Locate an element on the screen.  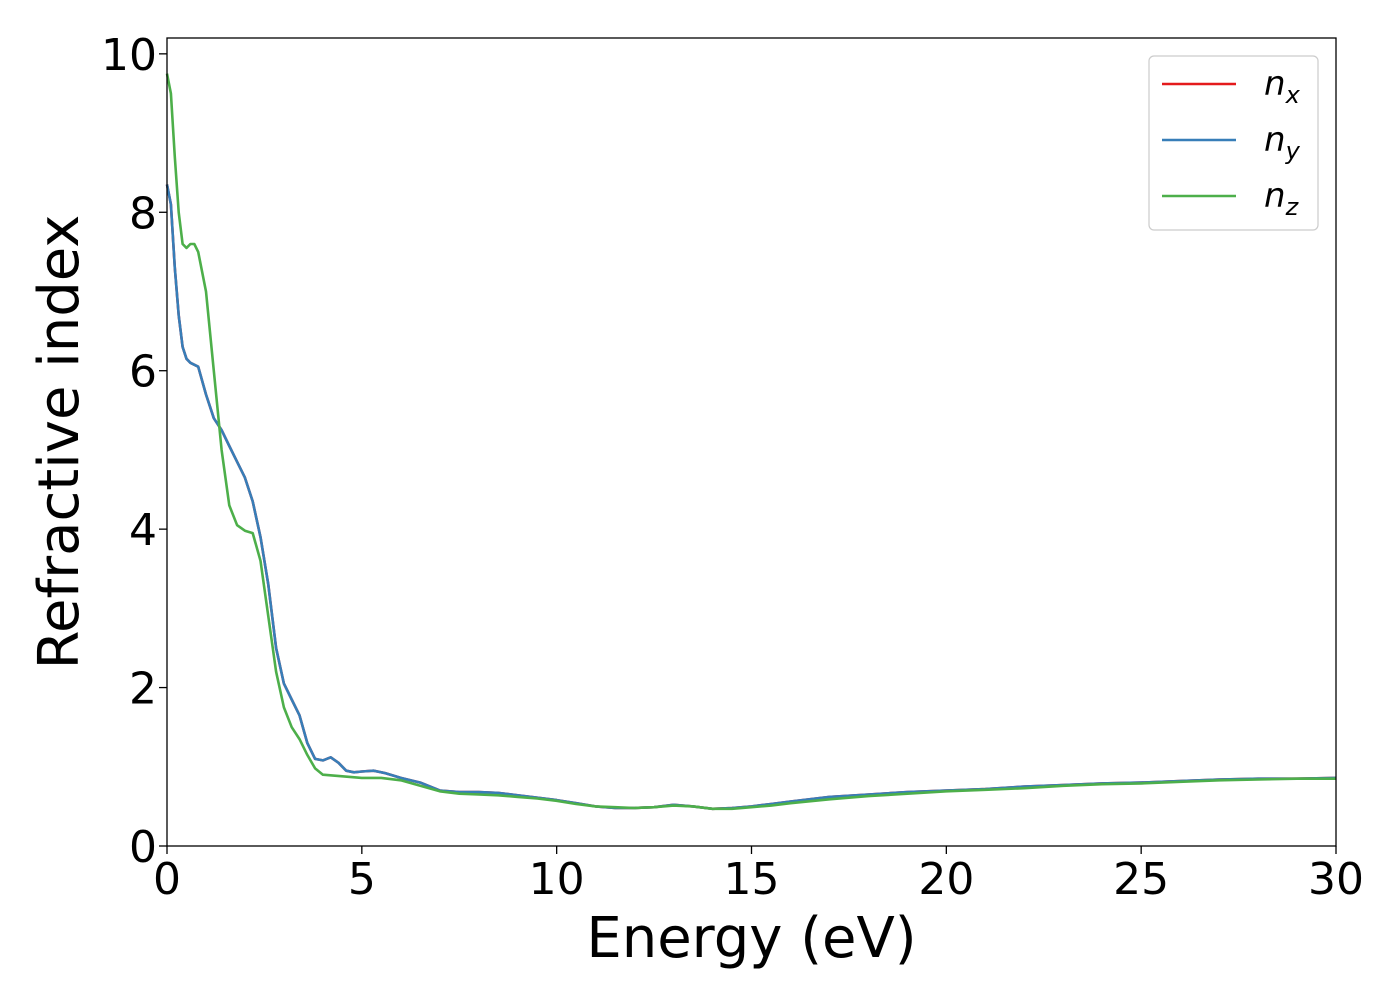
legend-box is located at coordinates (1233, 143).